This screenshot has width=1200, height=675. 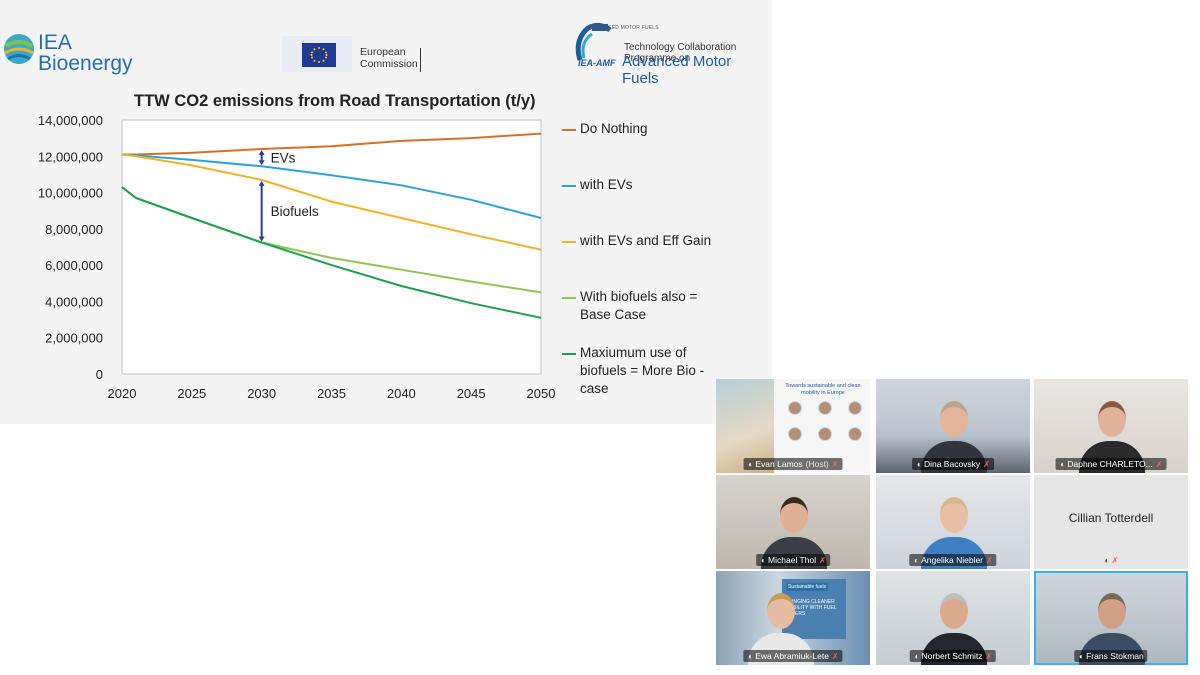 I want to click on participant-tile: Cillian Totterdell ◖ ✗, so click(x=1111, y=522).